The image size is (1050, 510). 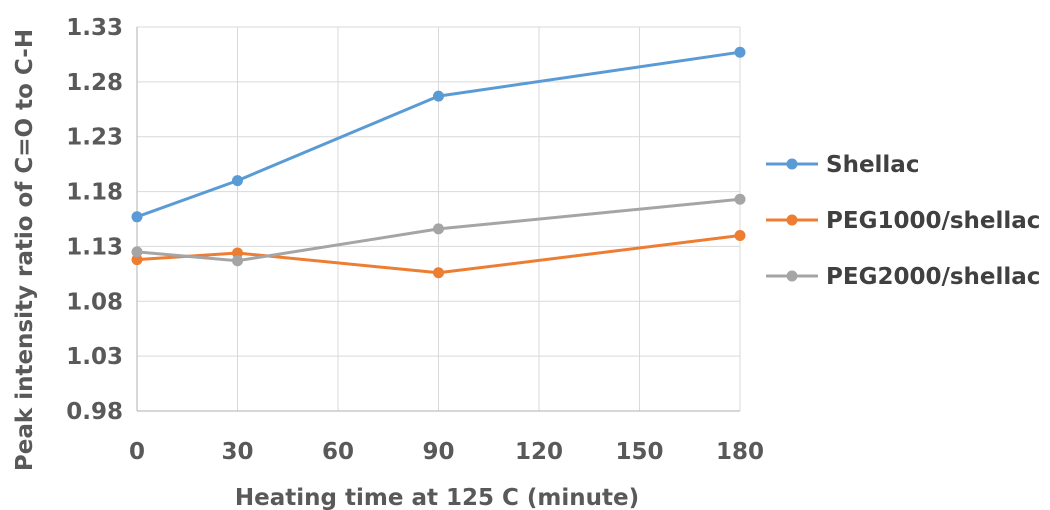 I want to click on x-tick-label: 30, so click(x=237, y=452).